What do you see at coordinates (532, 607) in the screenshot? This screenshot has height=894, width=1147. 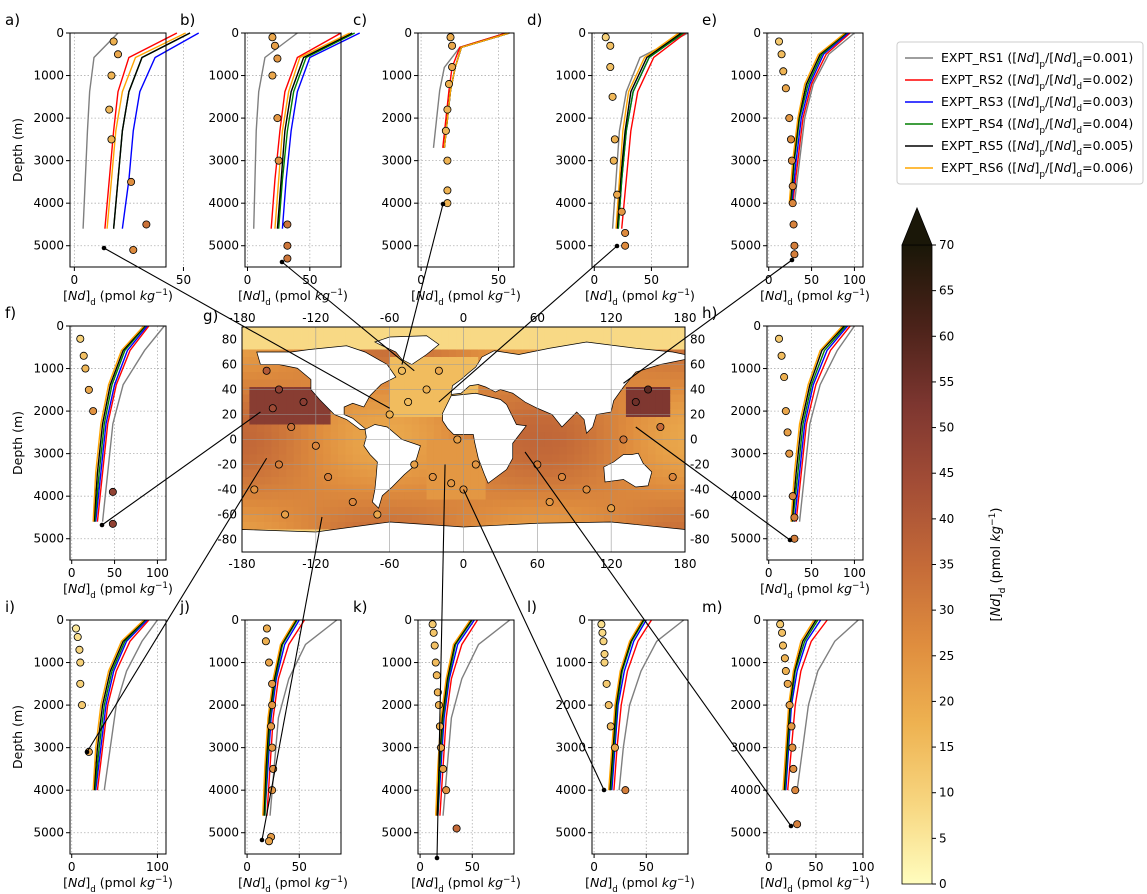 I see `panel-label: l)` at bounding box center [532, 607].